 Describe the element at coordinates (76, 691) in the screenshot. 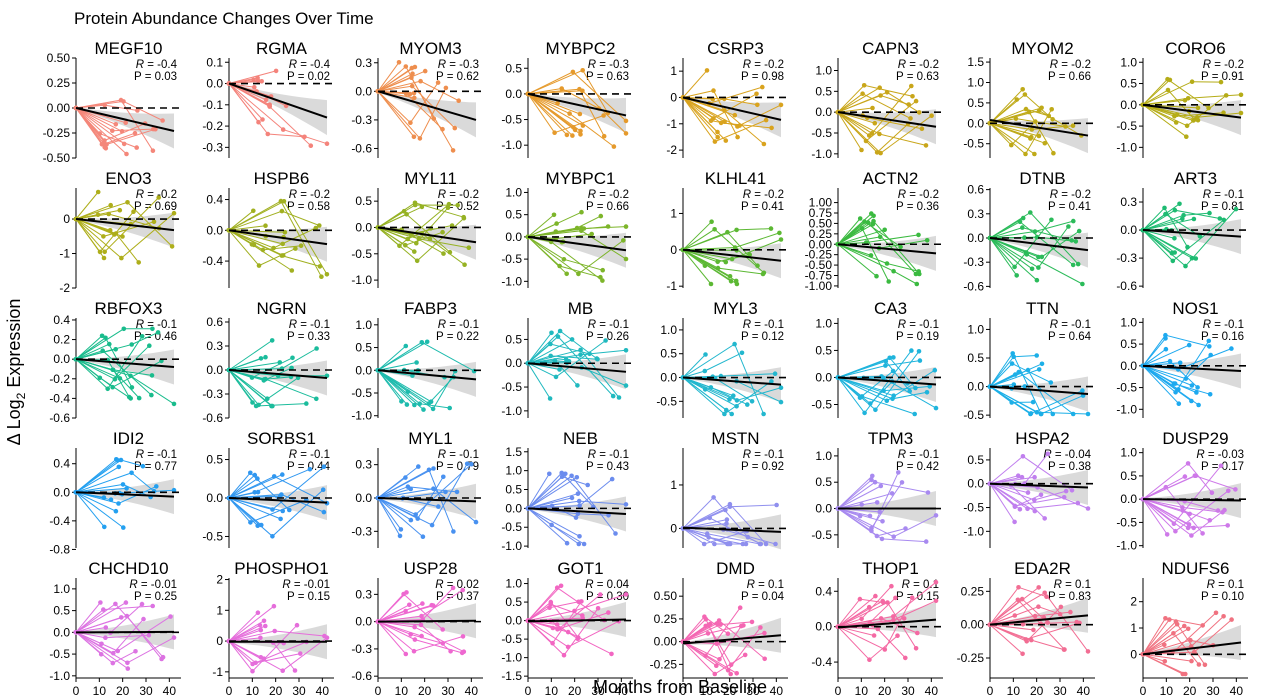

I see `x-tick-label: 0` at that location.